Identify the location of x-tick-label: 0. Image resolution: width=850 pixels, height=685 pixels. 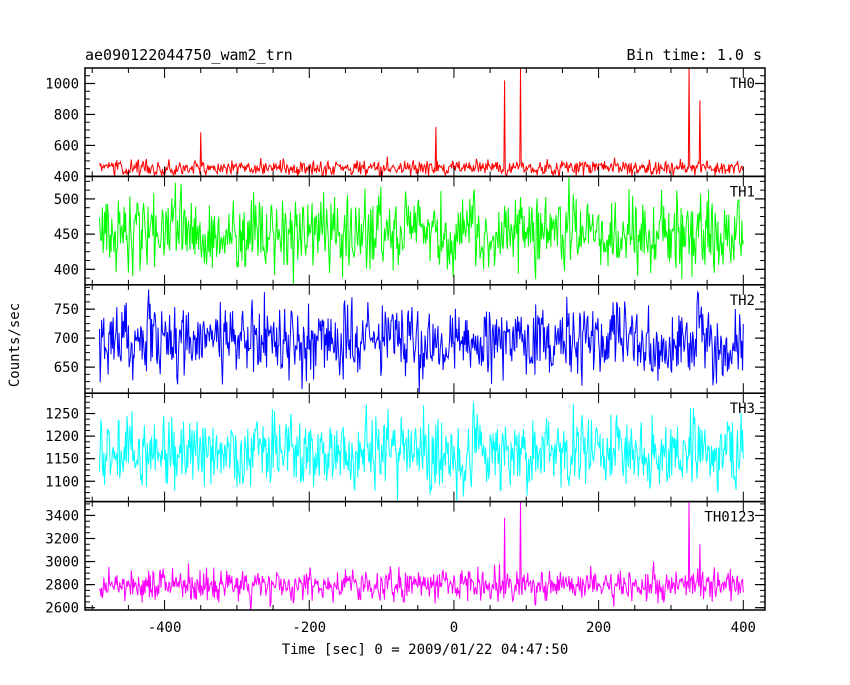
(454, 628).